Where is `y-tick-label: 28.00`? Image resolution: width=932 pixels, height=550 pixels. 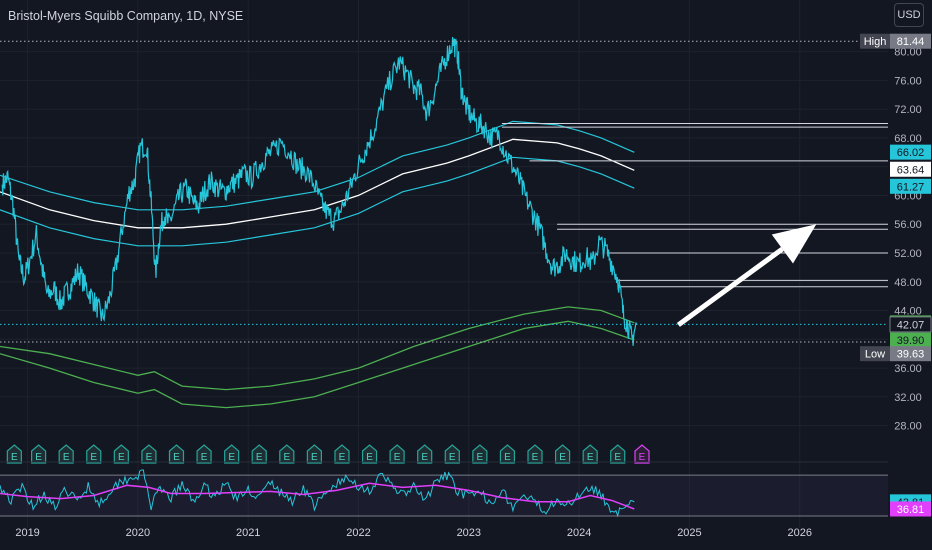 y-tick-label: 28.00 is located at coordinates (908, 427).